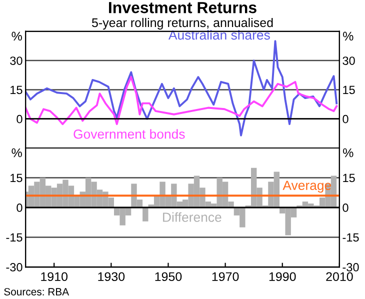 The width and height of the screenshot is (365, 299). What do you see at coordinates (16, 60) in the screenshot?
I see `y-tick-label: 30` at bounding box center [16, 60].